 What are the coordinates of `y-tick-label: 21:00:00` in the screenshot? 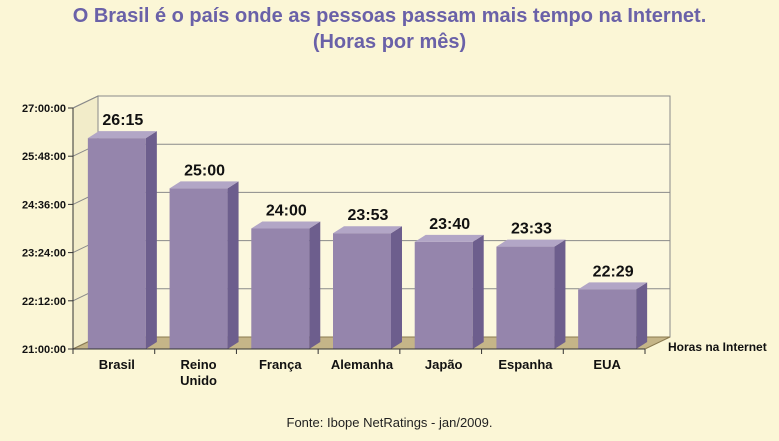 It's located at (44, 350).